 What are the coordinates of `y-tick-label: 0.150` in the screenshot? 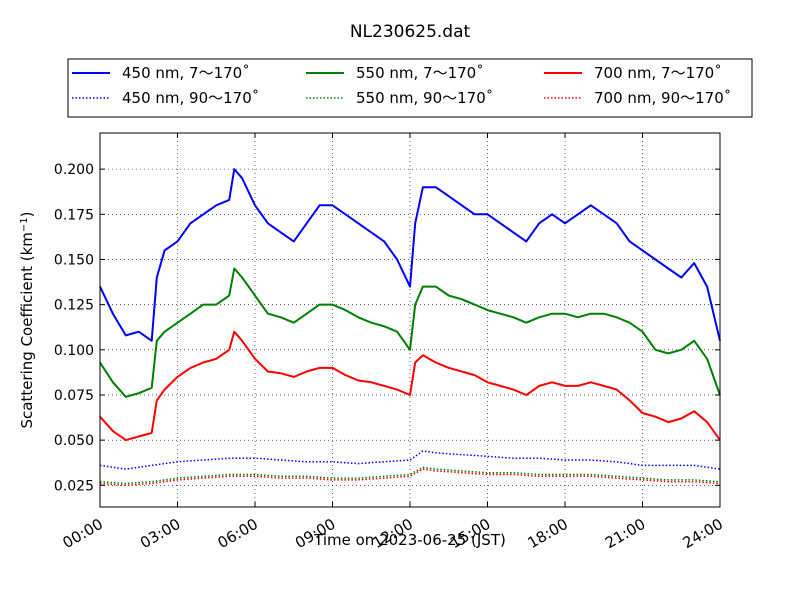 It's located at (74, 260).